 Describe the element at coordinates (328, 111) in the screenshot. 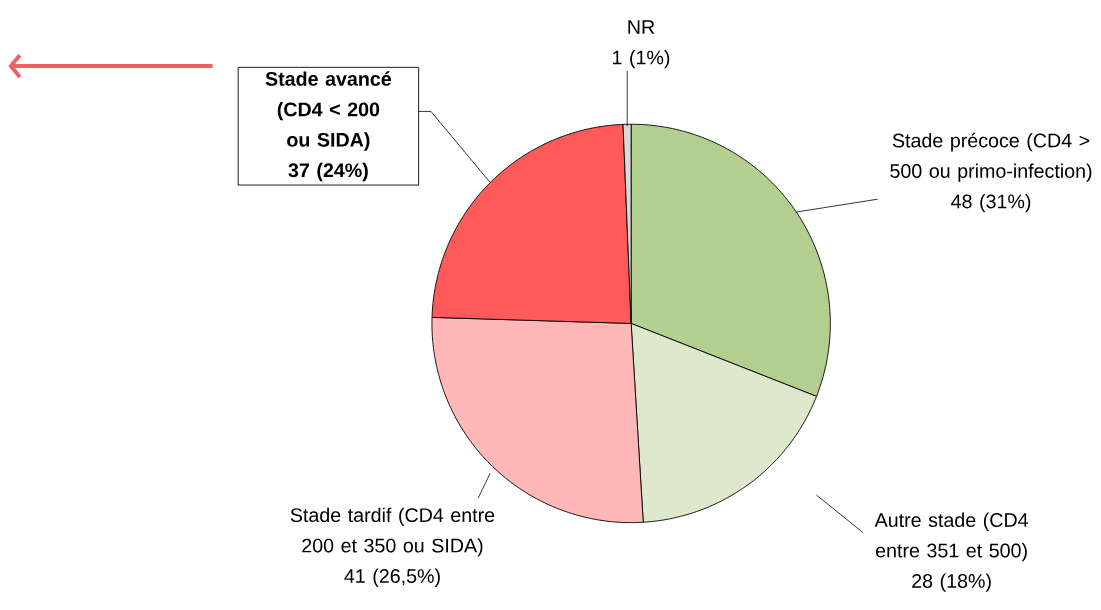

I see `slice-label: Stade avancé (CD4 < 200 ou SIDA)` at that location.